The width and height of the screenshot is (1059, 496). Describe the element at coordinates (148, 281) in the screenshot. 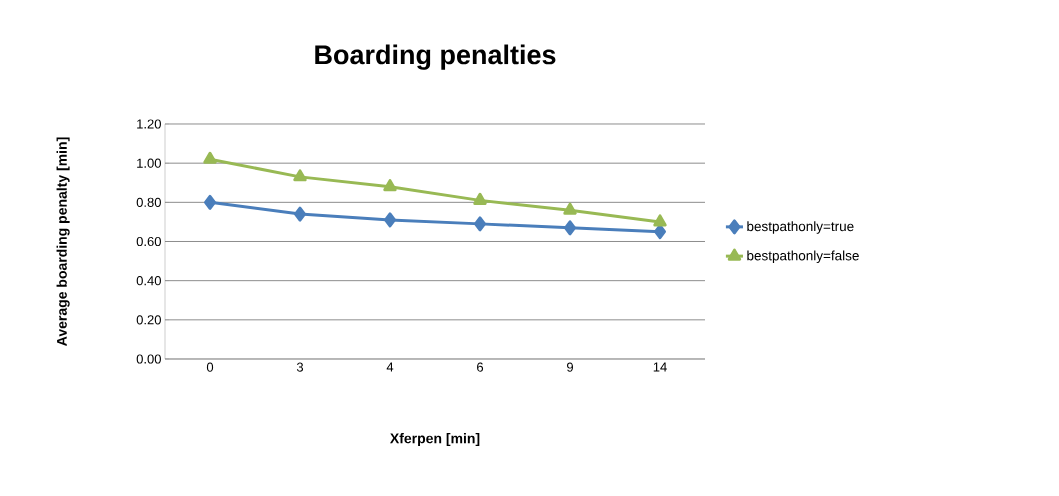

I see `y-tick-label: 0.40` at that location.